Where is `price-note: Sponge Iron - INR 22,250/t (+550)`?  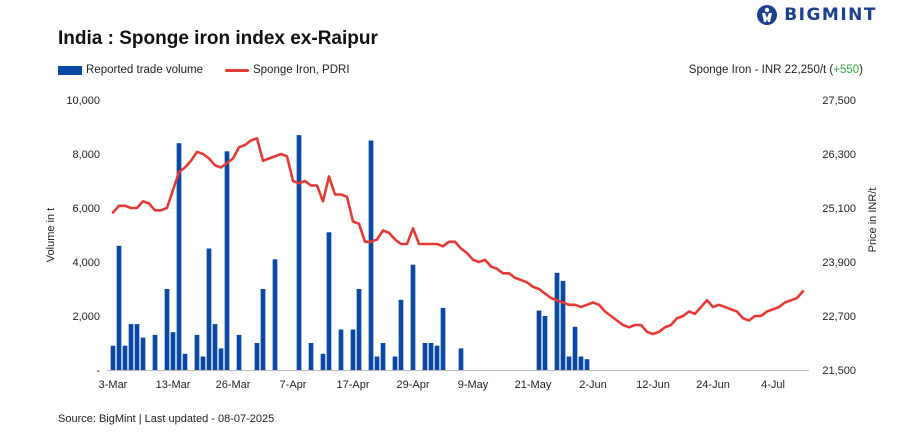
price-note: Sponge Iron - INR 22,250/t (+550) is located at coordinates (776, 70).